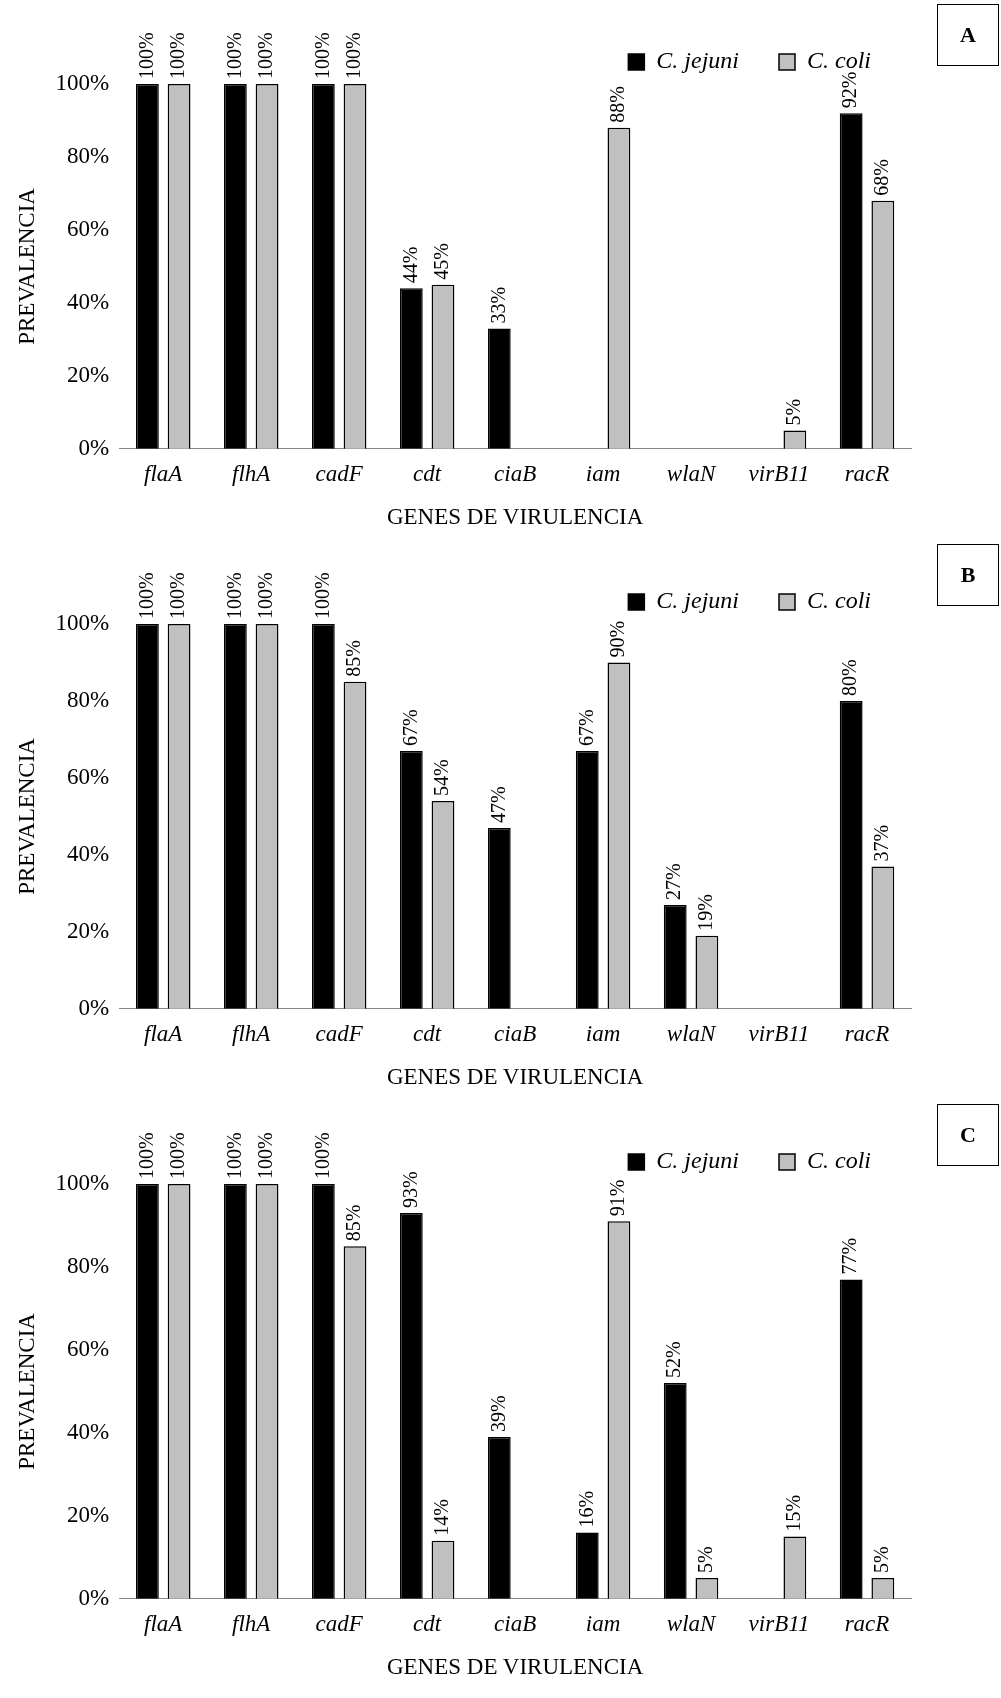 The width and height of the screenshot is (1001, 1698). Describe the element at coordinates (849, 1256) in the screenshot. I see `data-label: 77%` at that location.